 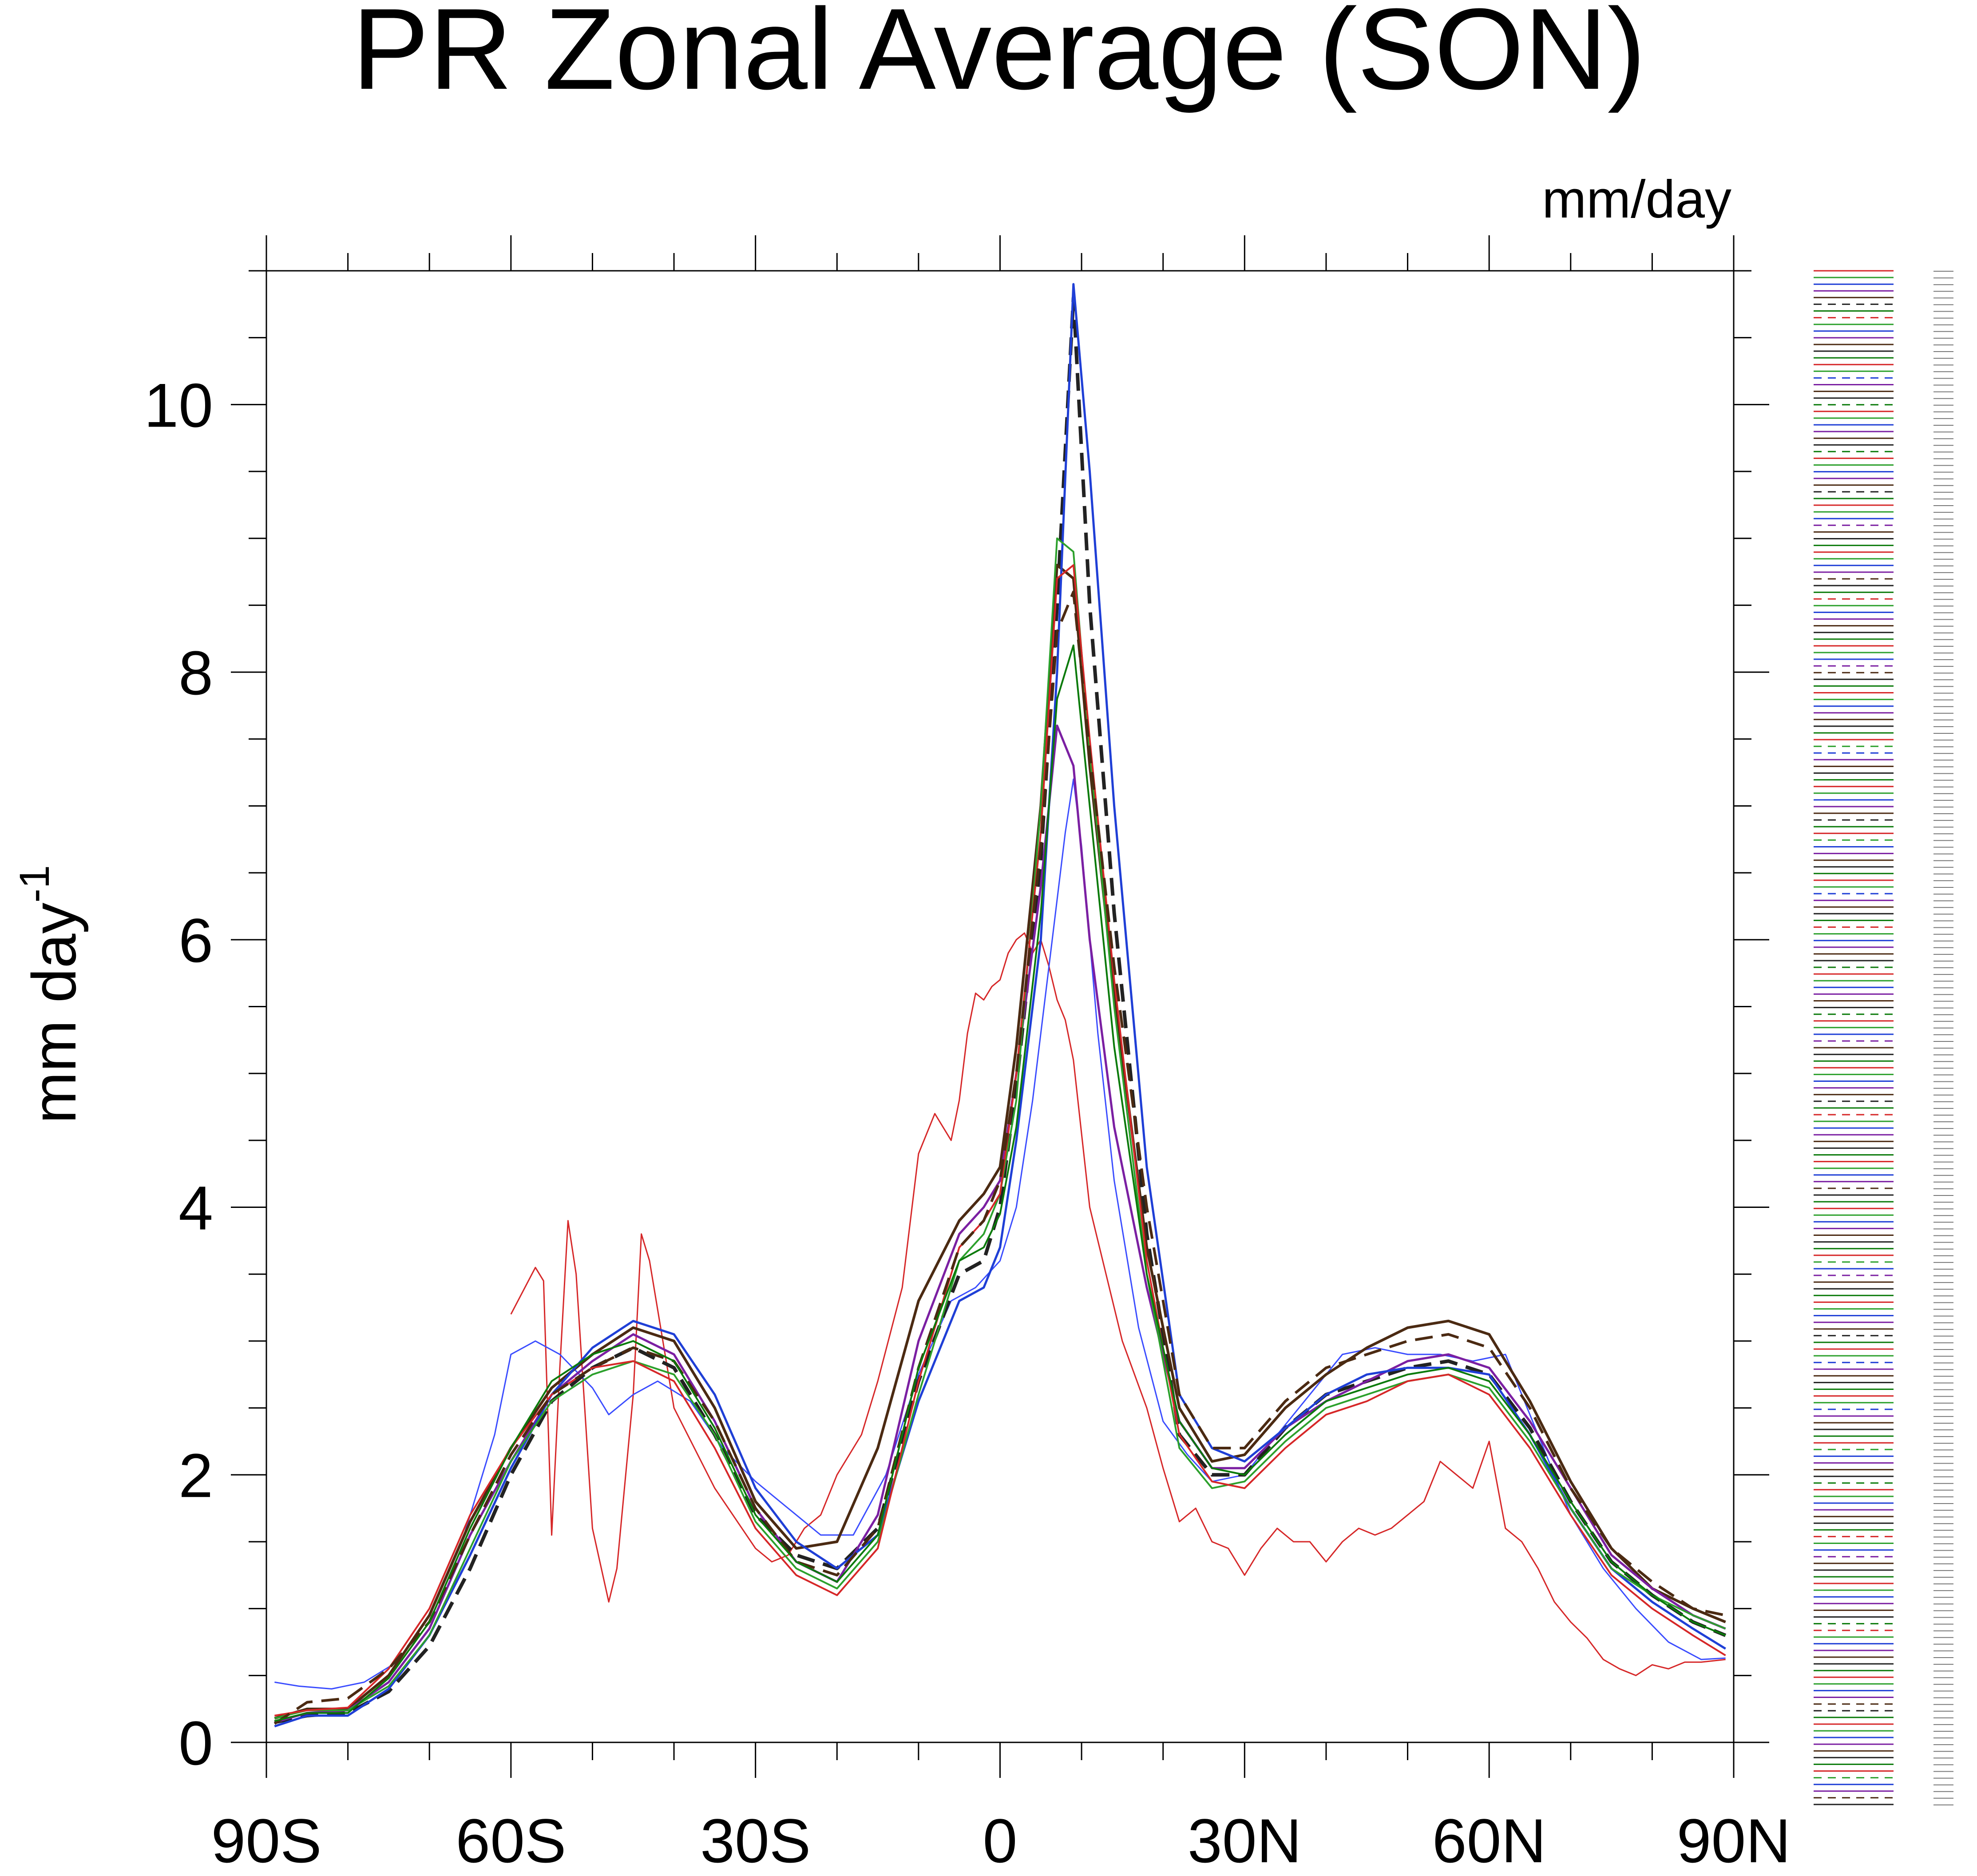 I want to click on chart-title: PR Zonal Average (SON), so click(x=999, y=57).